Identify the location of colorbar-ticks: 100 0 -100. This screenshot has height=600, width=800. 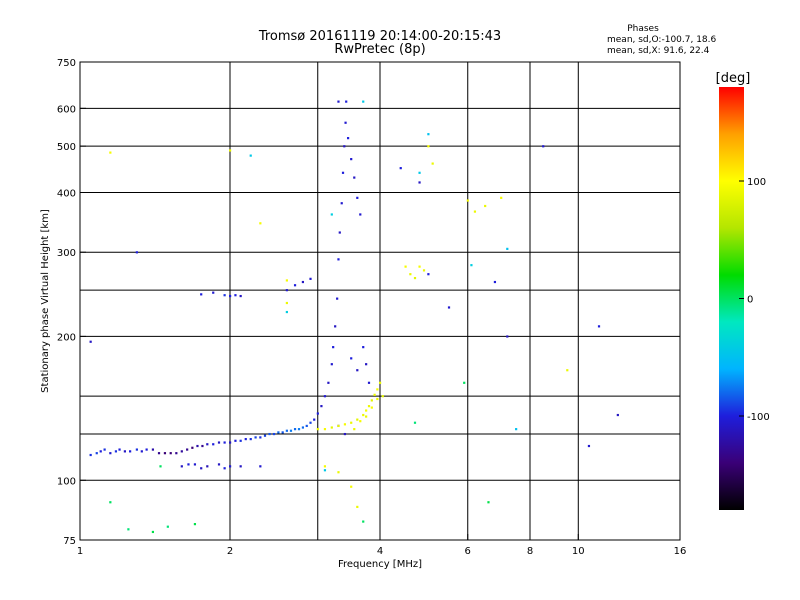
(754, 300).